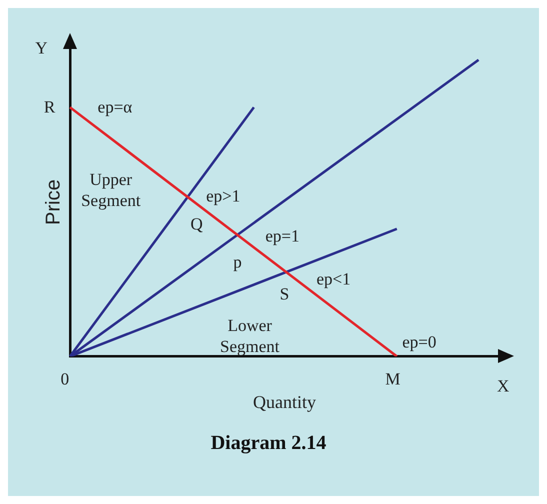  What do you see at coordinates (285, 294) in the screenshot?
I see `annotation: S` at bounding box center [285, 294].